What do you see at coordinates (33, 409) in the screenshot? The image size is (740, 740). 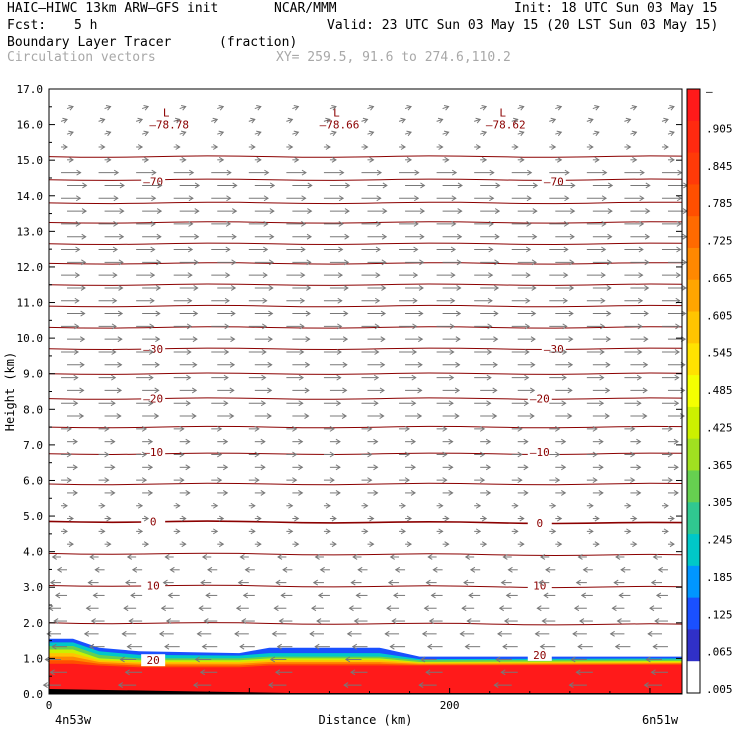 I see `y-tick-label: 8.0` at bounding box center [33, 409].